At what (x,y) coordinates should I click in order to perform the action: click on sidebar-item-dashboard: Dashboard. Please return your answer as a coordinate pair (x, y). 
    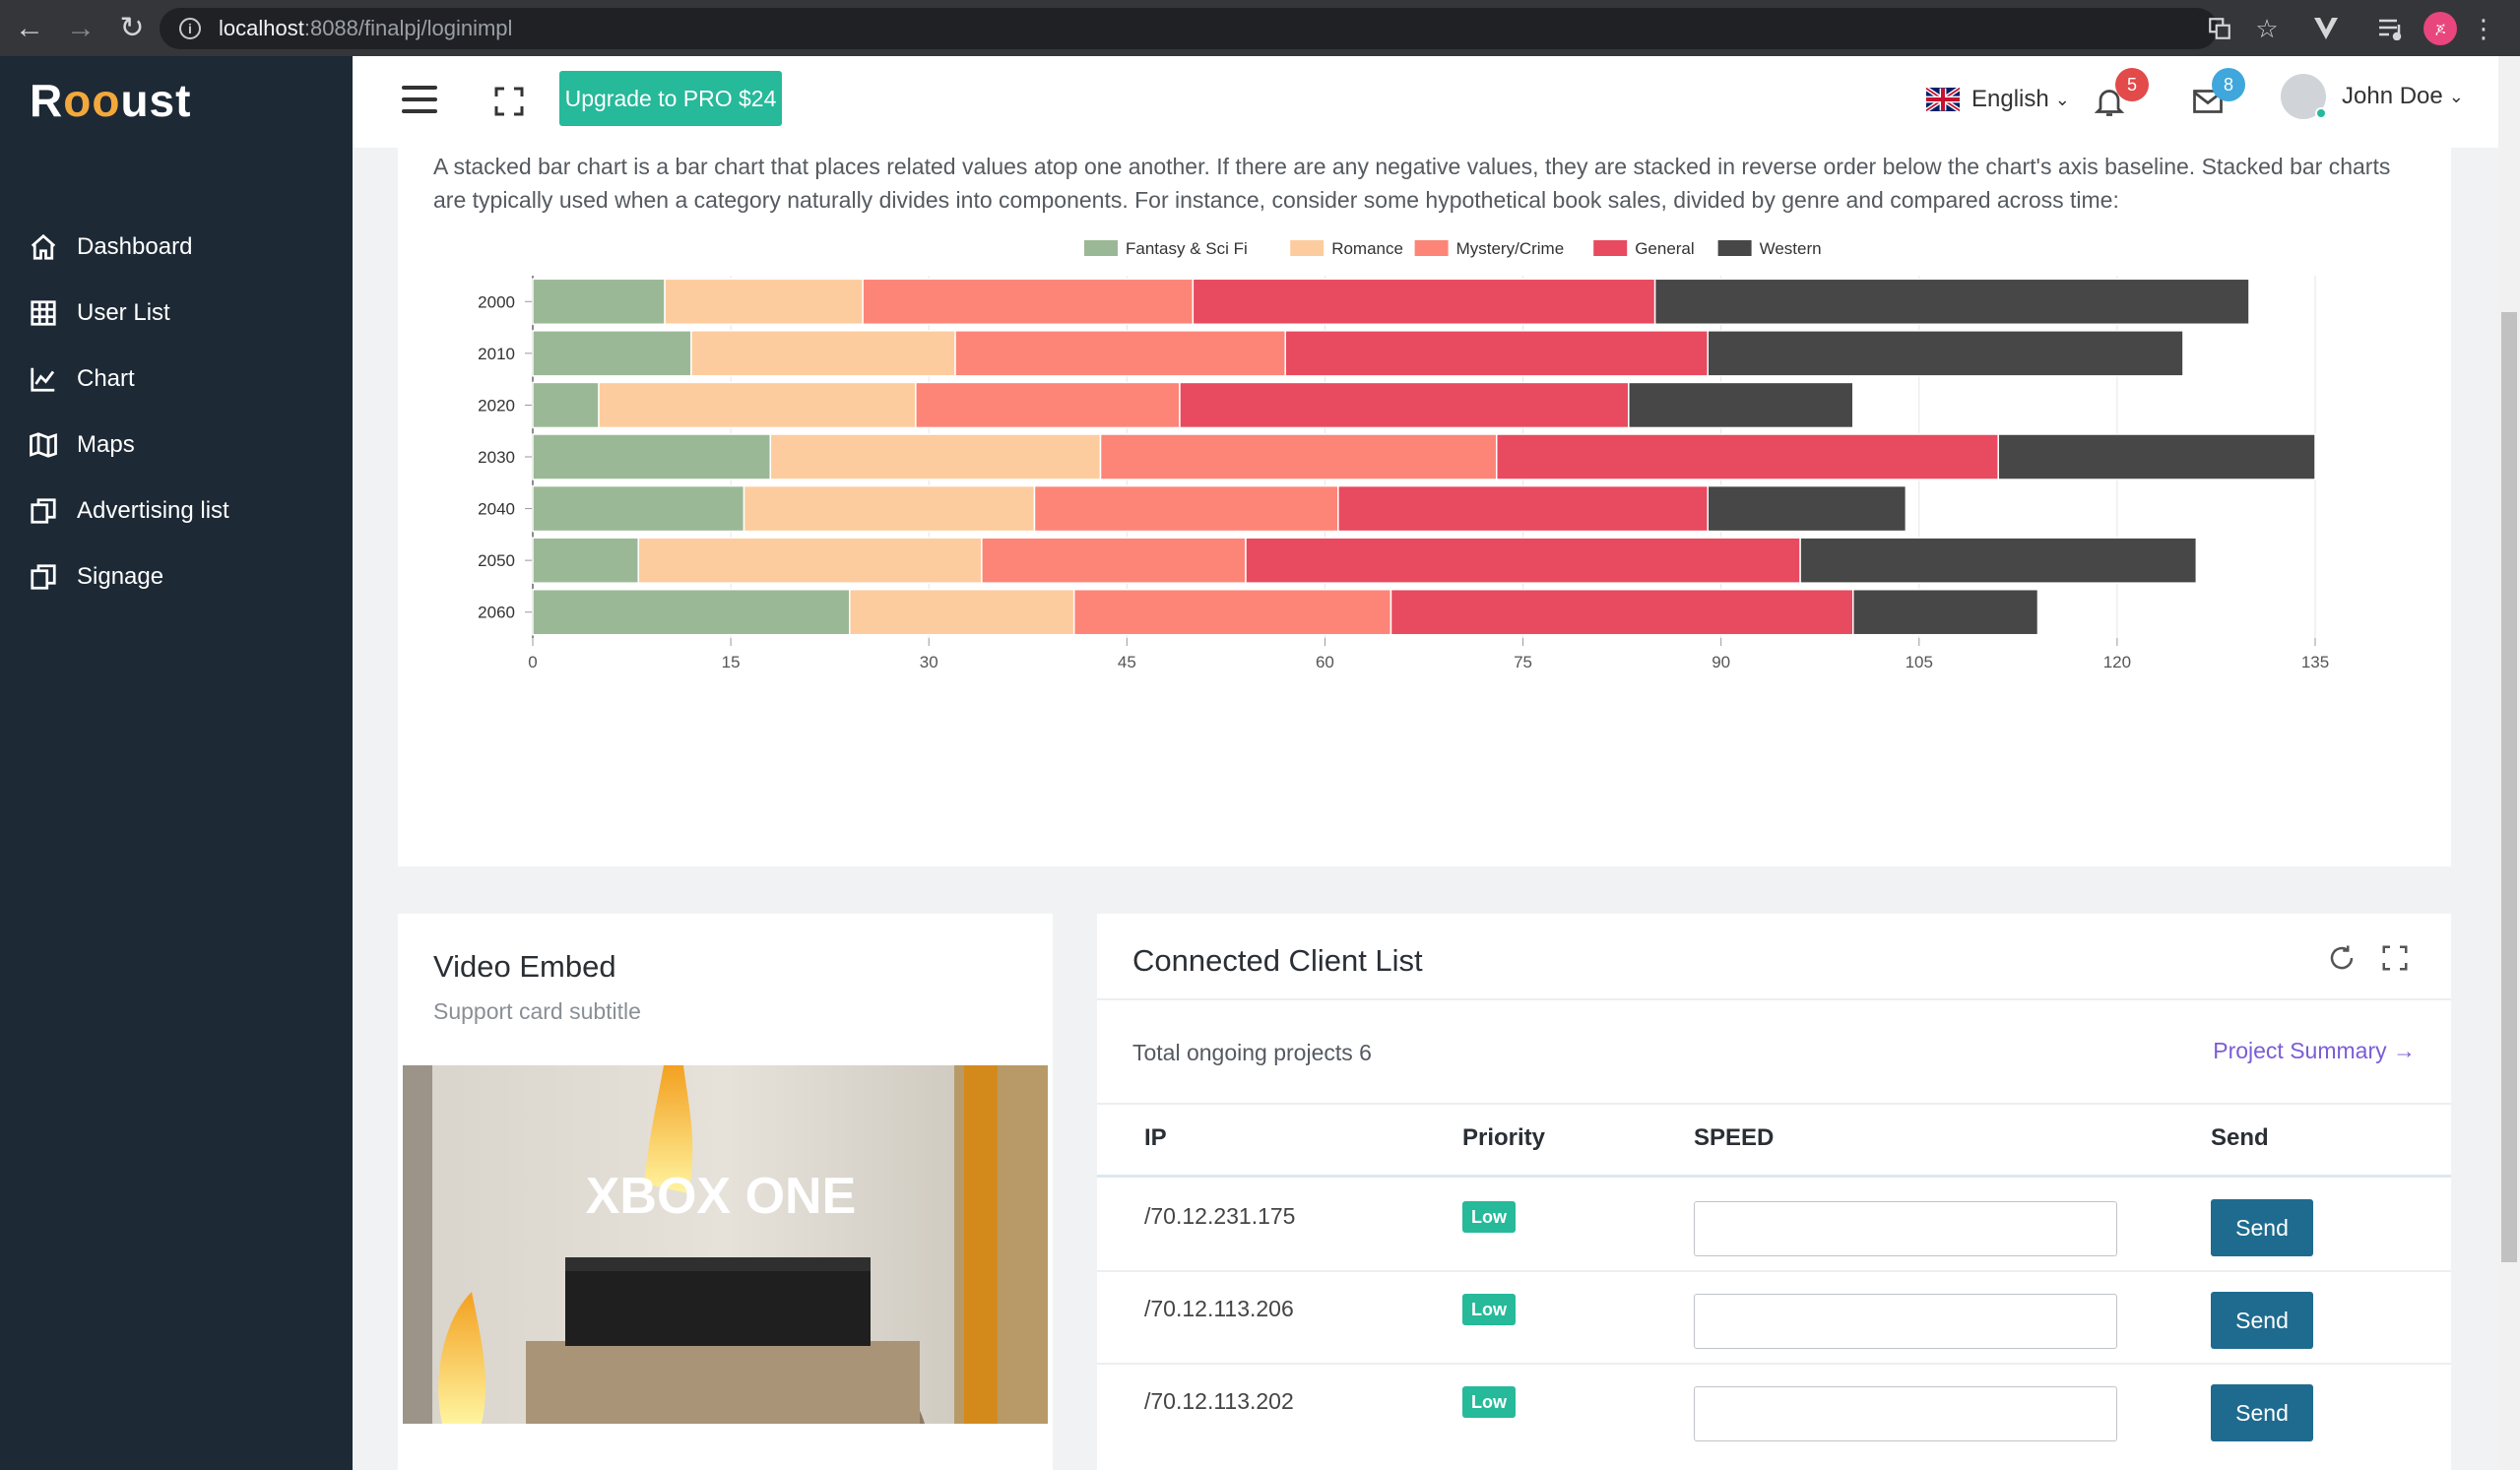
    Looking at the image, I should click on (176, 247).